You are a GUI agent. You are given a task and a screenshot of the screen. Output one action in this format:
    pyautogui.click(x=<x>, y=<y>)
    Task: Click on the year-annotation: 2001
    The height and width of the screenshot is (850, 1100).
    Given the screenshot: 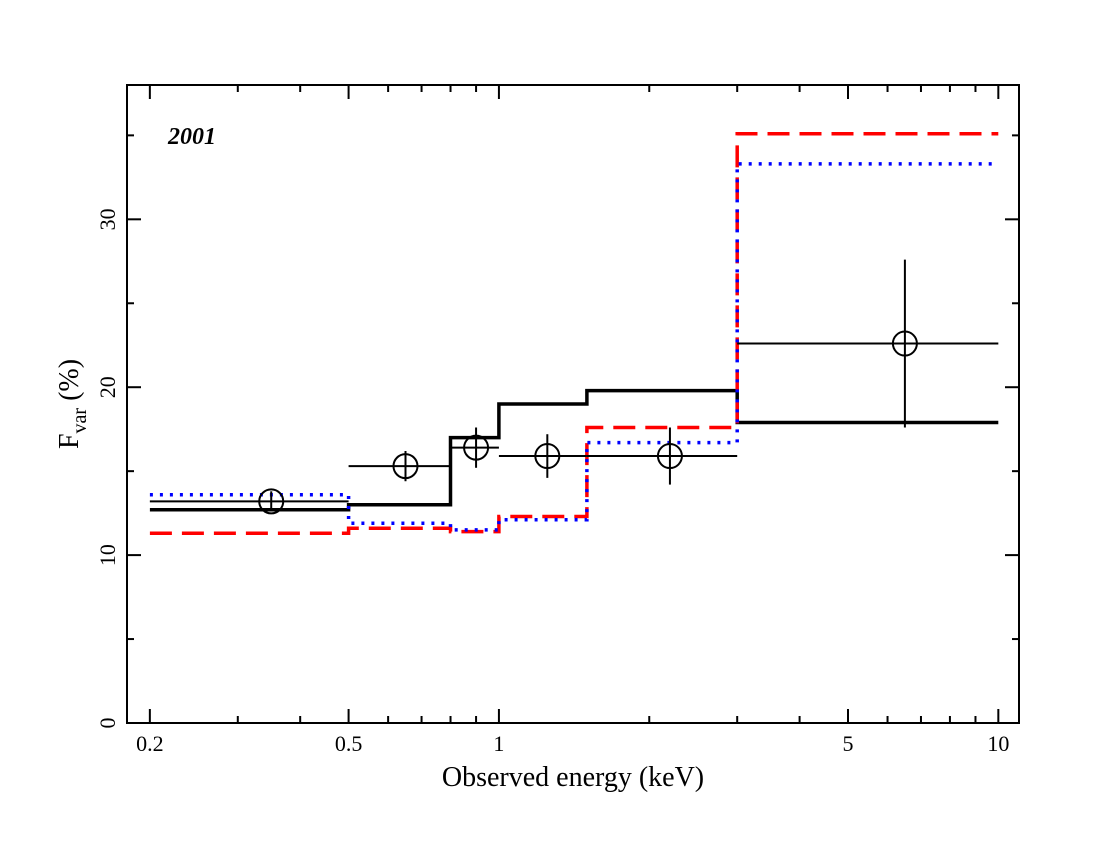 What is the action you would take?
    pyautogui.click(x=191, y=137)
    